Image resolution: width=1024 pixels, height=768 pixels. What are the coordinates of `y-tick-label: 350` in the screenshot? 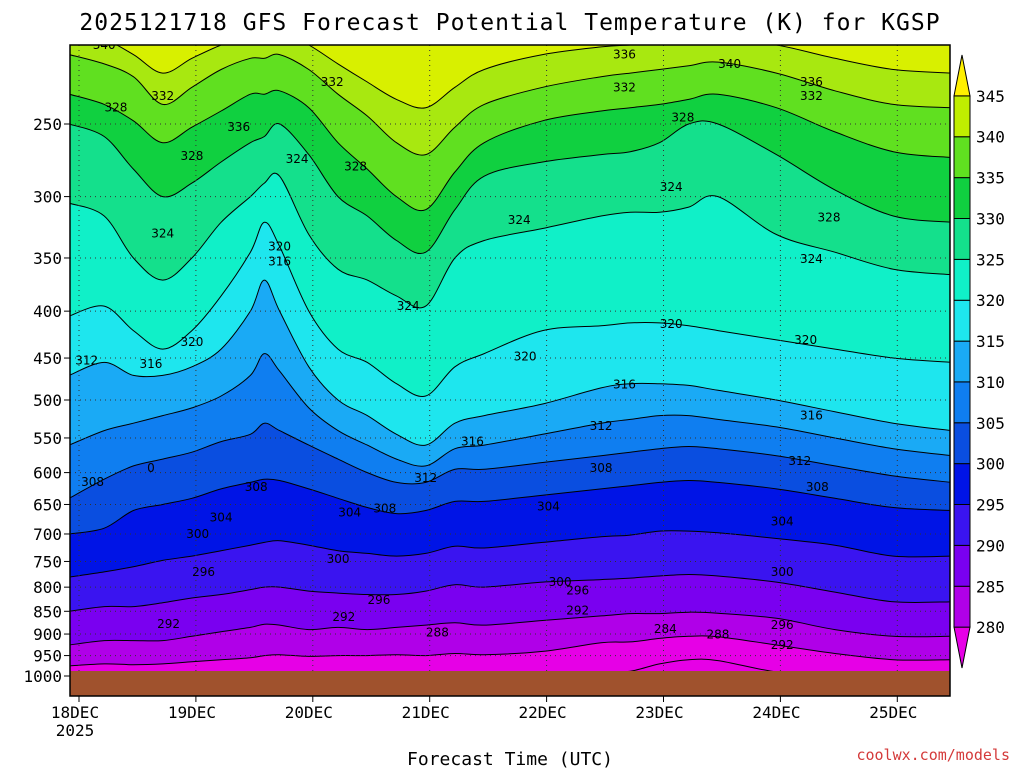 It's located at (47, 258).